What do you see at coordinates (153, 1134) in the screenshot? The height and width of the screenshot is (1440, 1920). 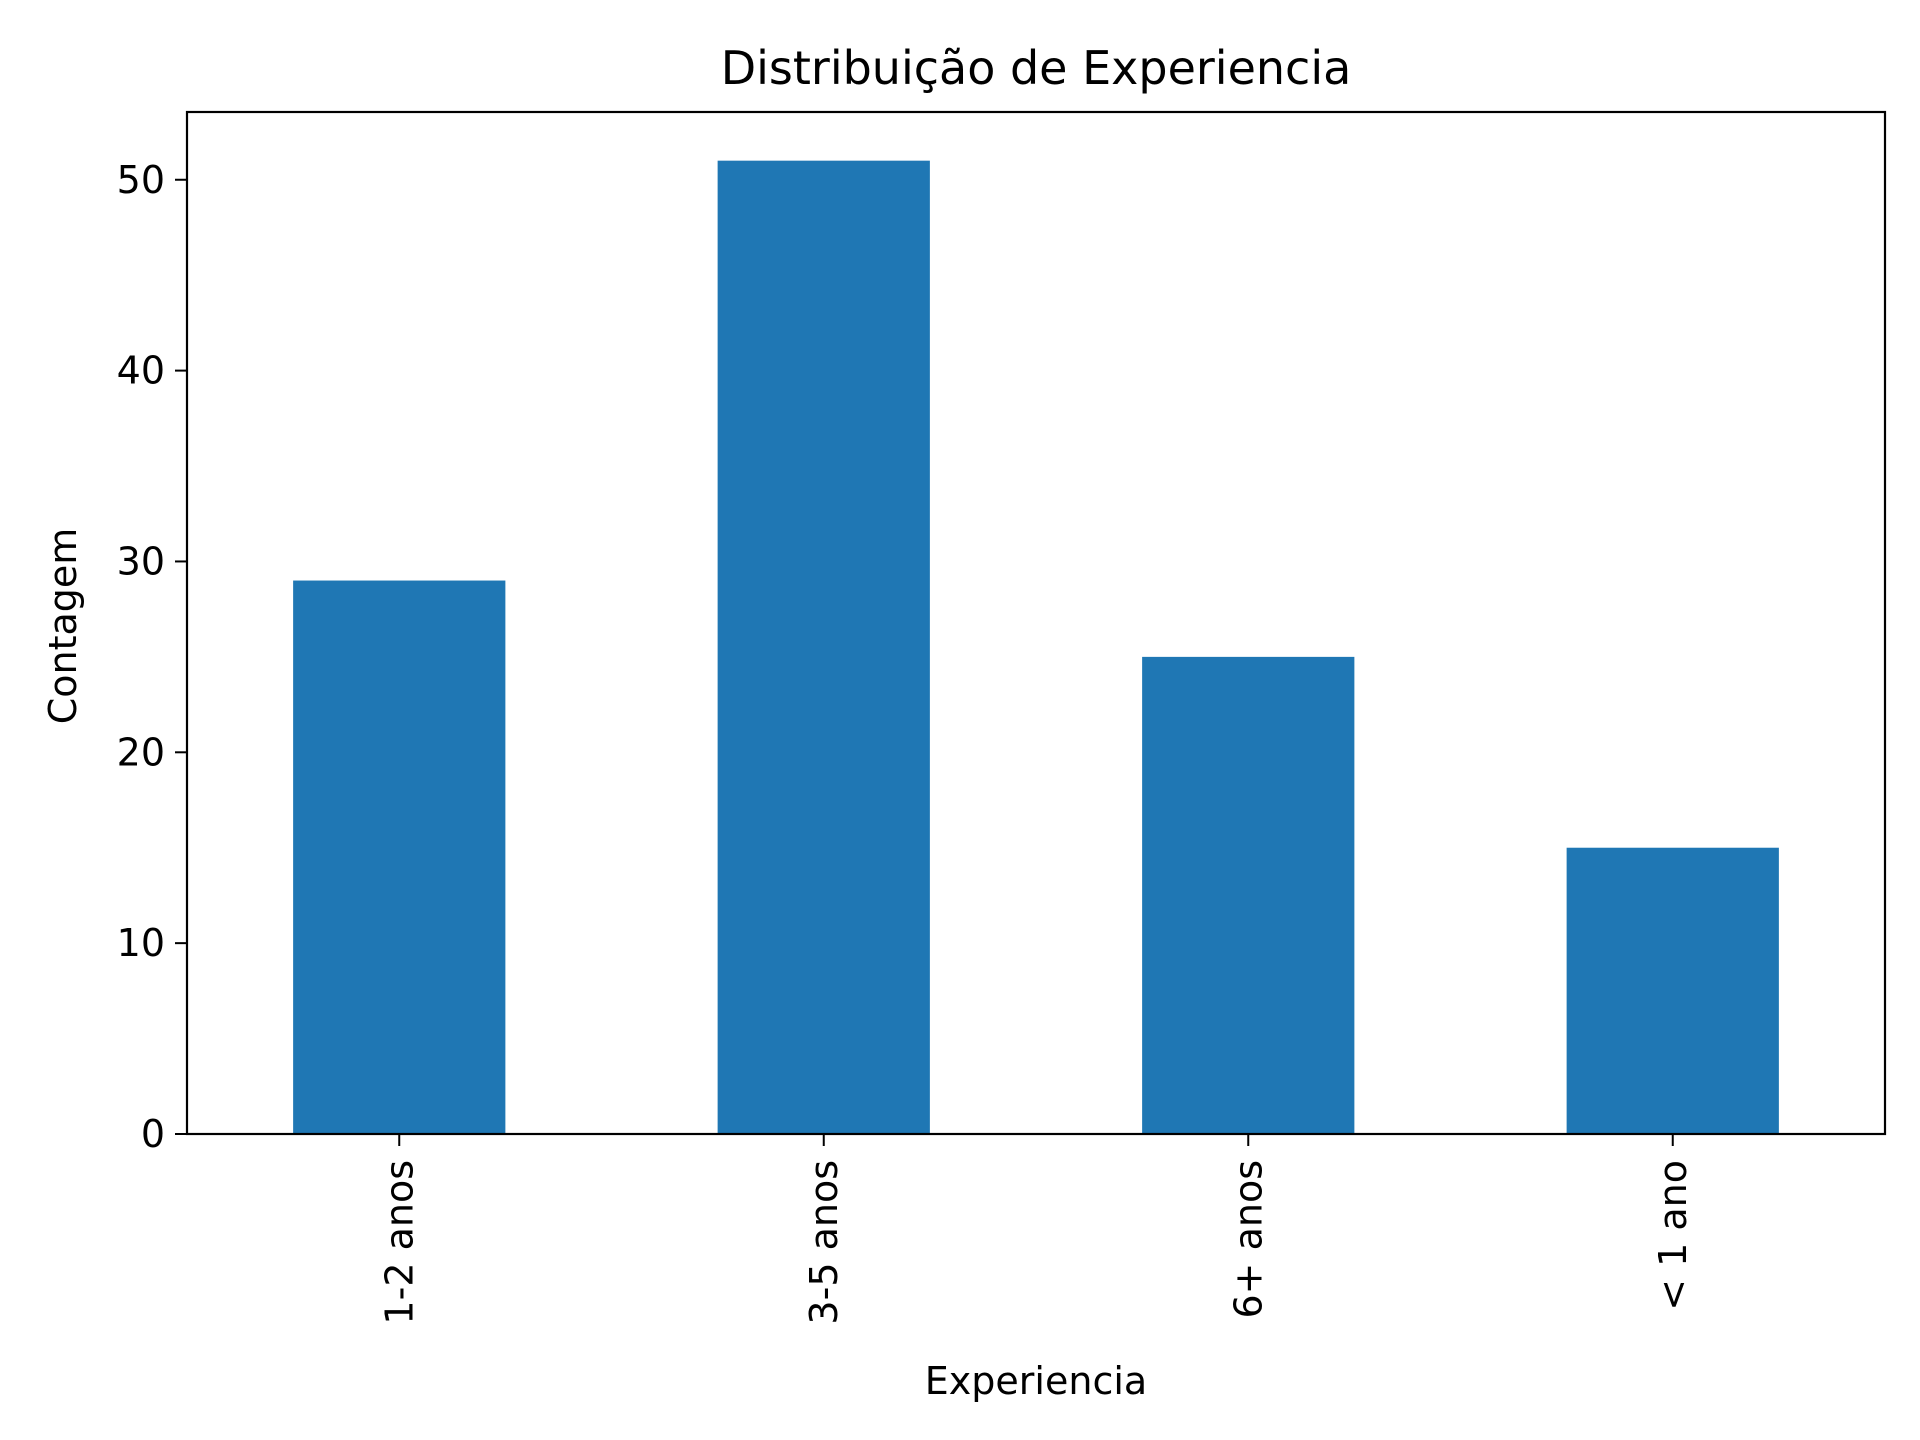 I see `y-tick-label: 0` at bounding box center [153, 1134].